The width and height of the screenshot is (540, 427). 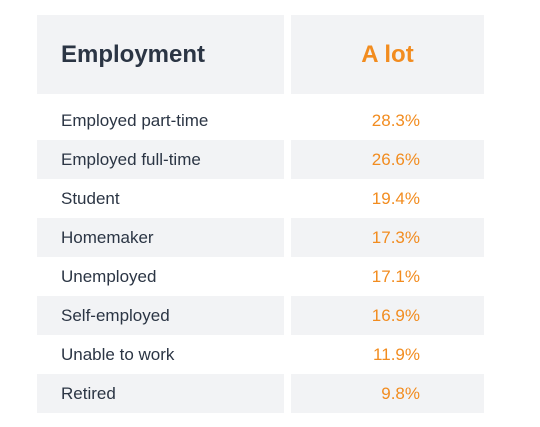 What do you see at coordinates (260, 198) in the screenshot?
I see `table-row: Student 19.4%` at bounding box center [260, 198].